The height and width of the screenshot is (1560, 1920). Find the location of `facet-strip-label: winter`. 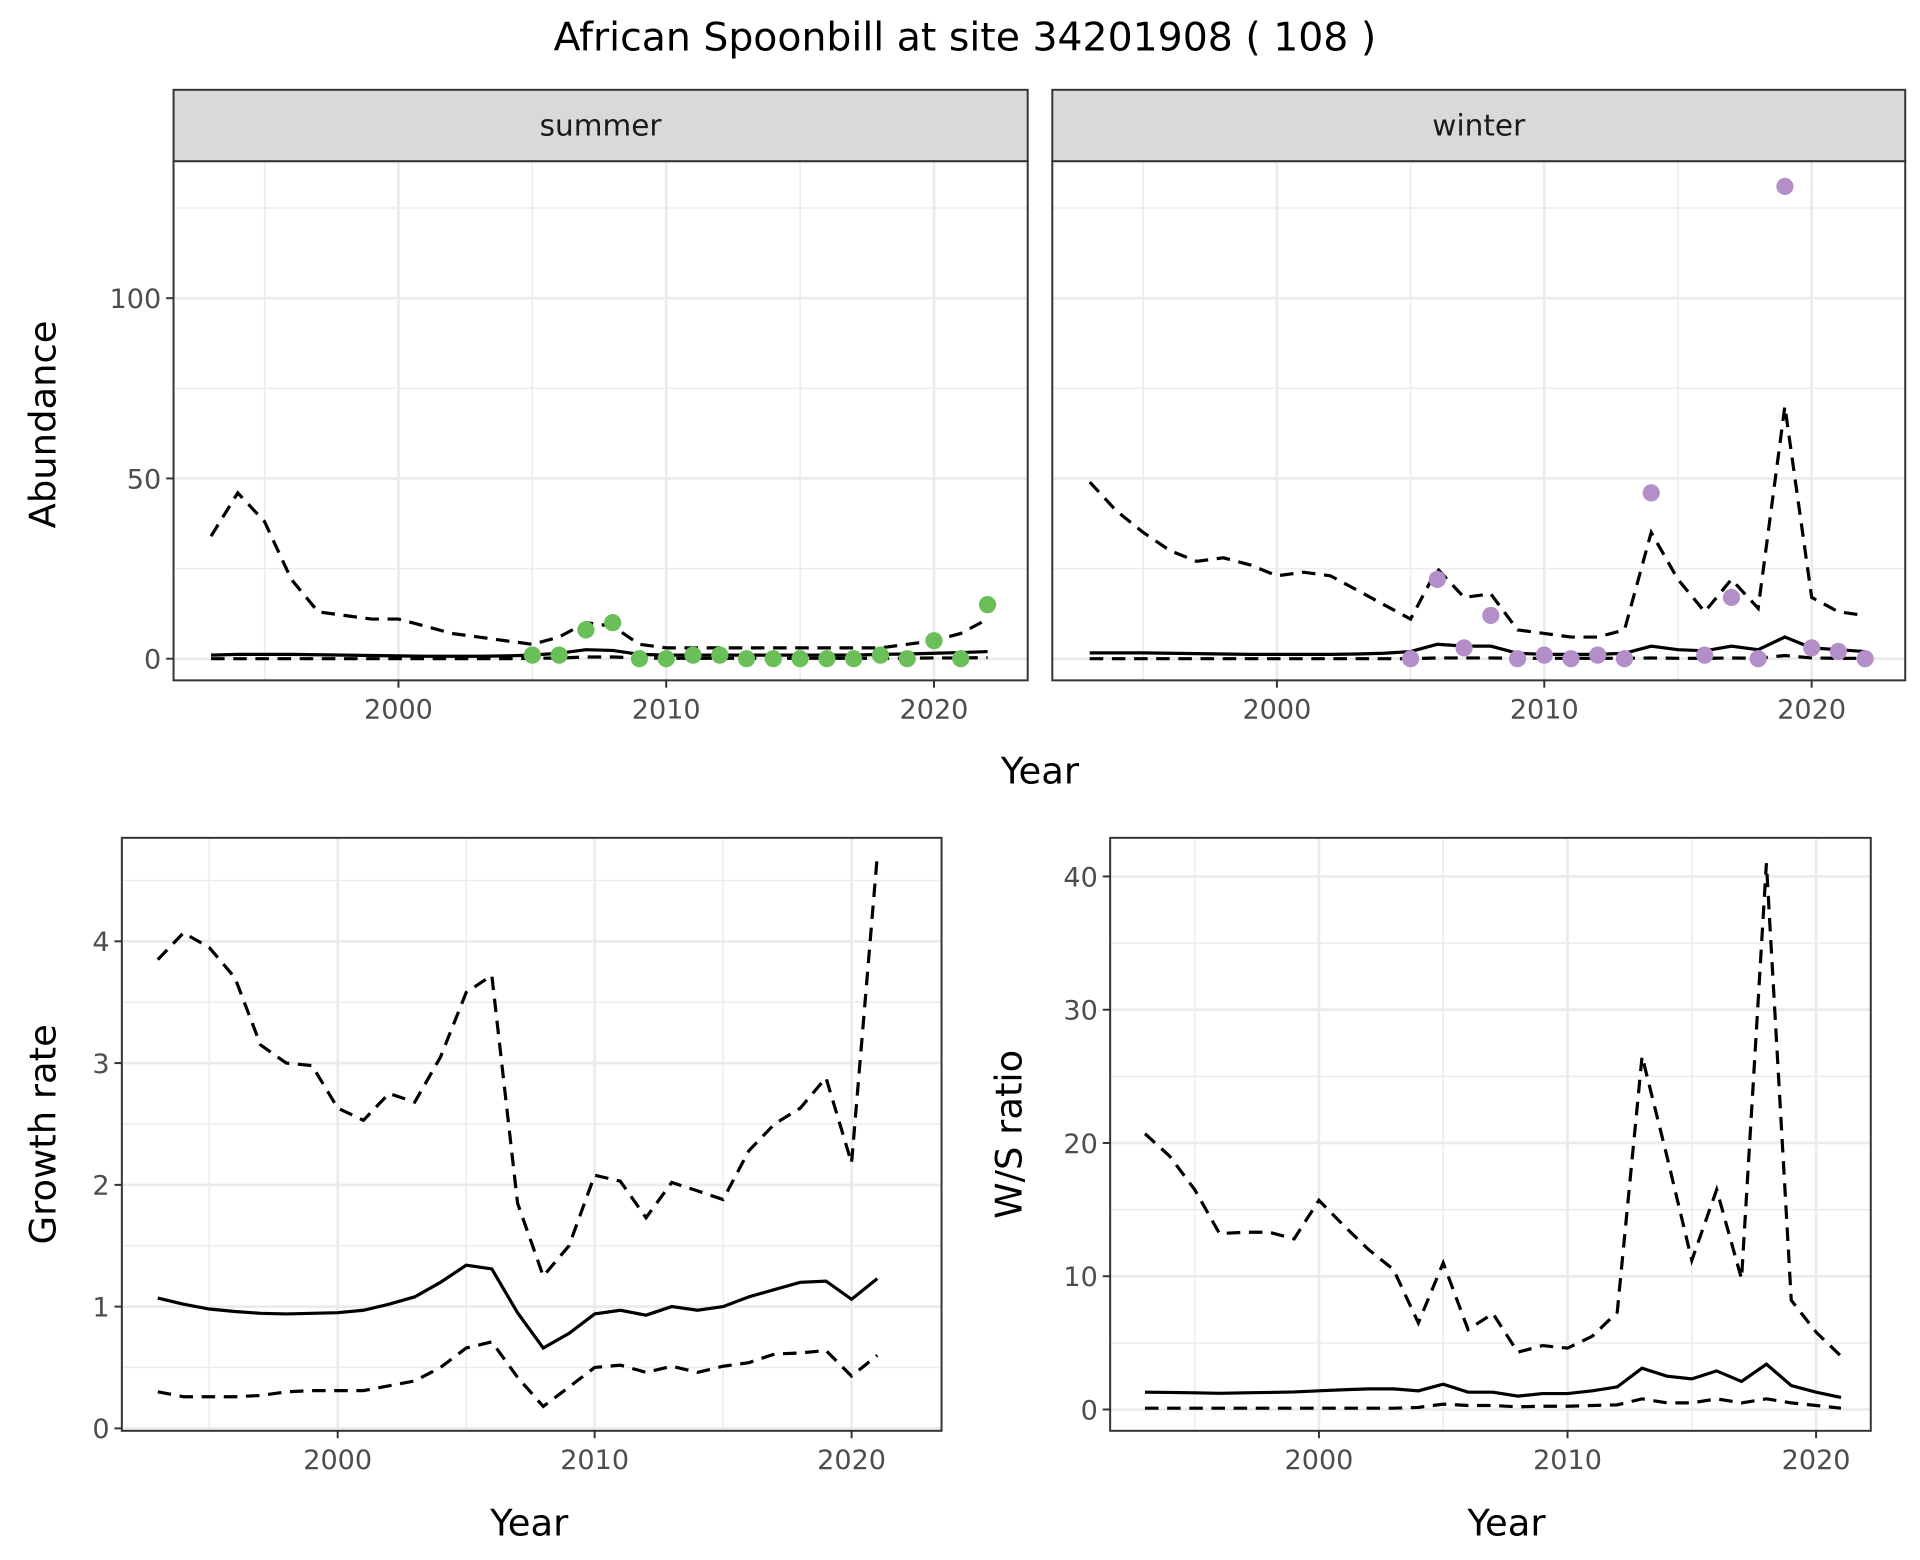

facet-strip-label: winter is located at coordinates (1479, 125).